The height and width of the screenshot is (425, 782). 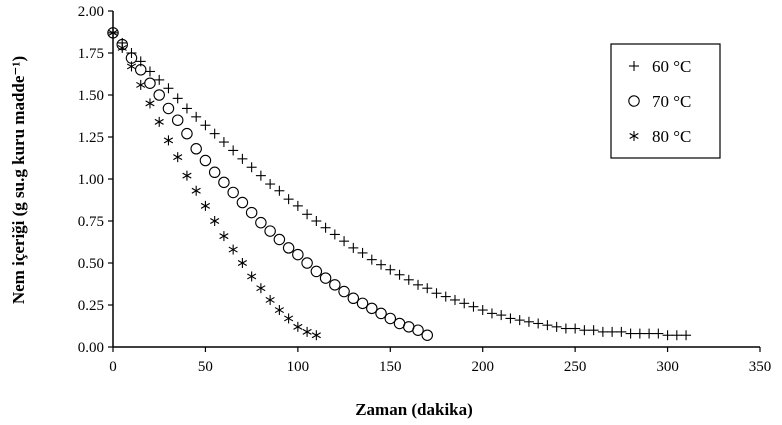 I want to click on y-tick-label: 1.75, so click(x=91, y=54).